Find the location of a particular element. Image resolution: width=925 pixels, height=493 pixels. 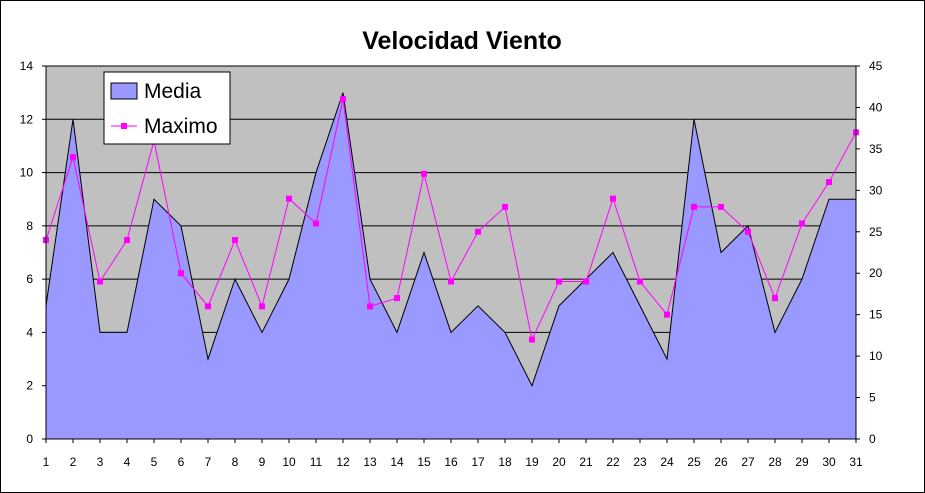

x-tick-label: 12 is located at coordinates (343, 462).